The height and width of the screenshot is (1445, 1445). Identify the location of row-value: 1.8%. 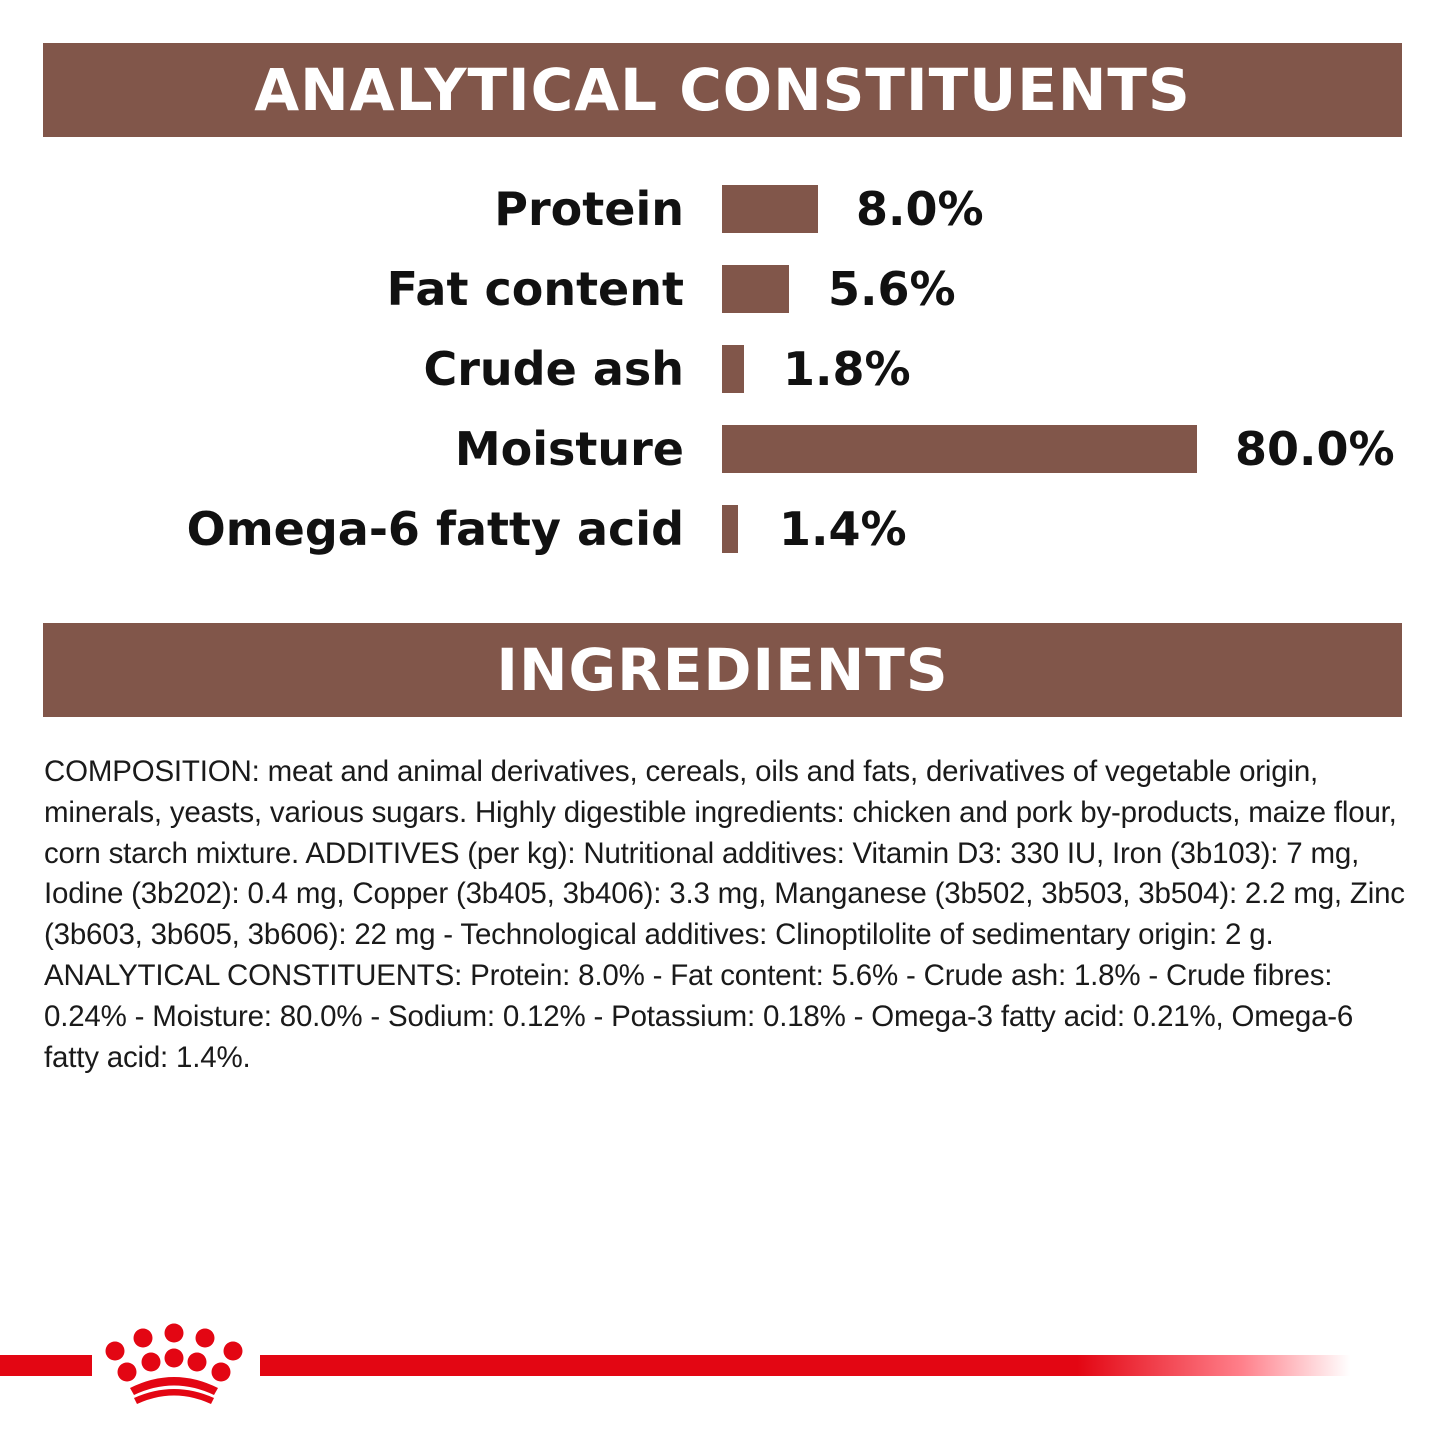
(847, 369).